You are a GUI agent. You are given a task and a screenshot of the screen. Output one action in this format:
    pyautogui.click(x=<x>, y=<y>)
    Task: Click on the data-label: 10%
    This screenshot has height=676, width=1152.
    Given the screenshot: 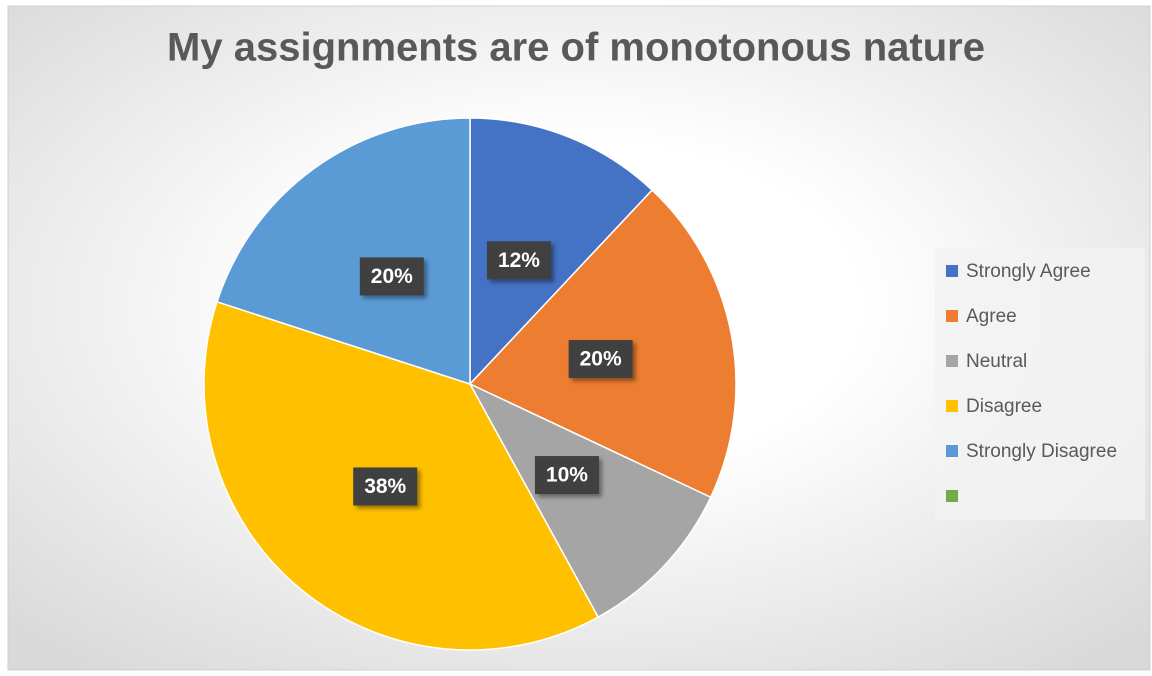 What is the action you would take?
    pyautogui.click(x=567, y=475)
    